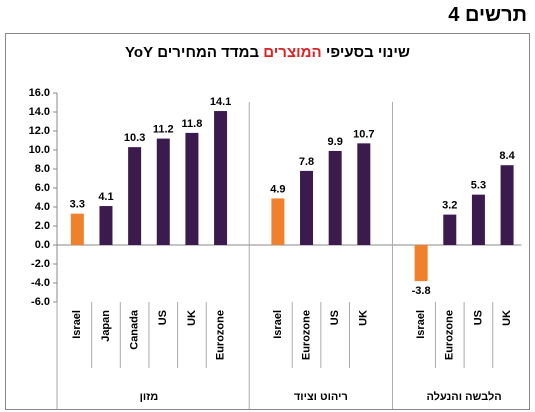  What do you see at coordinates (192, 124) in the screenshot?
I see `data-label: 11.8` at bounding box center [192, 124].